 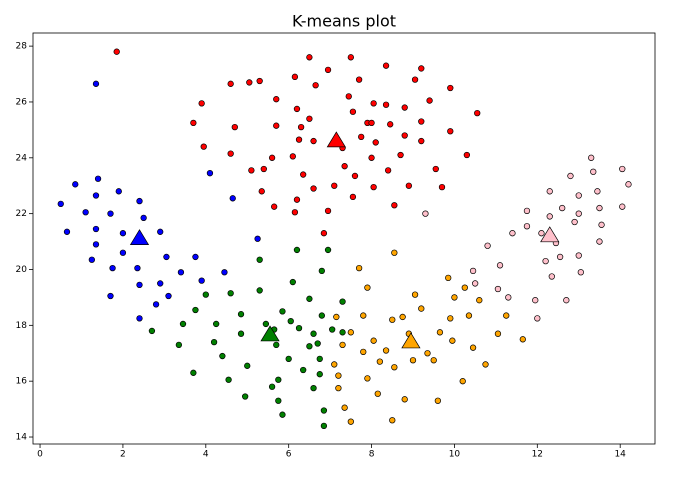 I want to click on y-tick-label: 24, so click(x=22, y=158).